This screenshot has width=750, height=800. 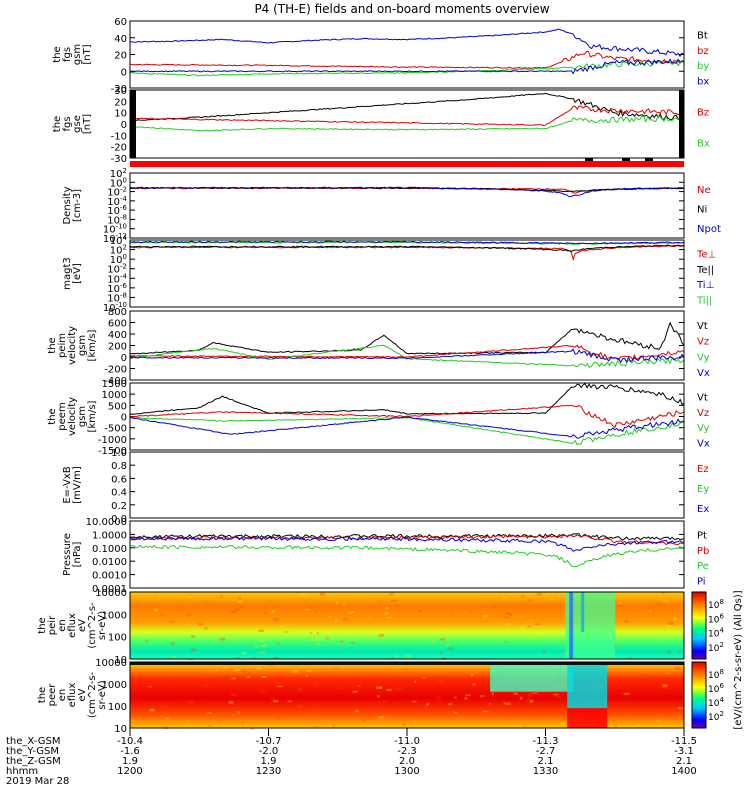 I want to click on ytick-label: 0, so click(x=124, y=418).